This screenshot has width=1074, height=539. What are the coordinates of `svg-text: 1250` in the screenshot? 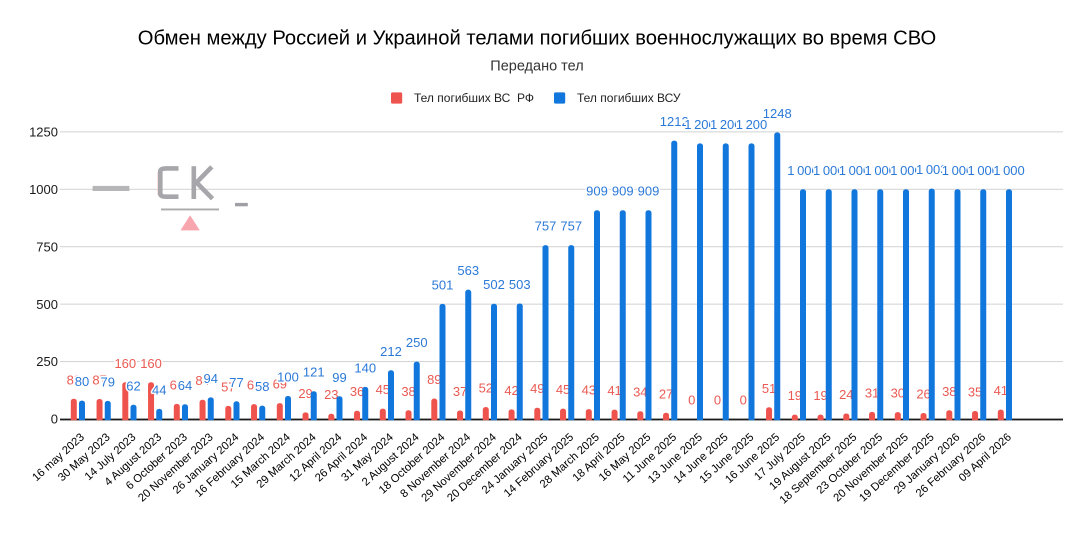 It's located at (43, 131).